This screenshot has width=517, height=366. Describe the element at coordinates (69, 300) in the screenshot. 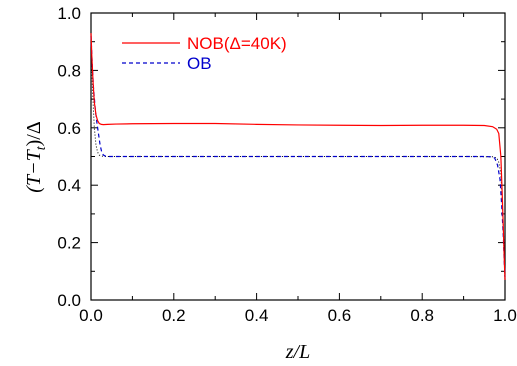

I see `y-tick-label: 0.0` at that location.